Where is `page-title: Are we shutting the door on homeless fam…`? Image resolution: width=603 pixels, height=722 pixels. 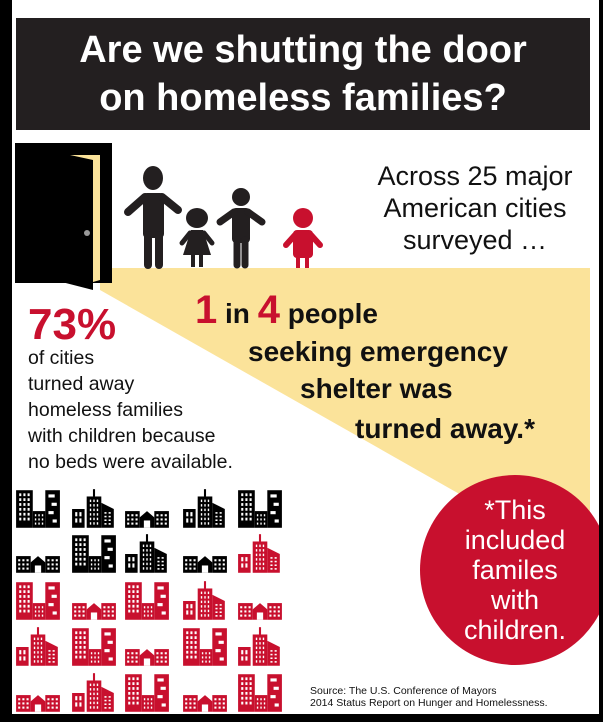
page-title: Are we shutting the door on homeless fam… is located at coordinates (303, 74).